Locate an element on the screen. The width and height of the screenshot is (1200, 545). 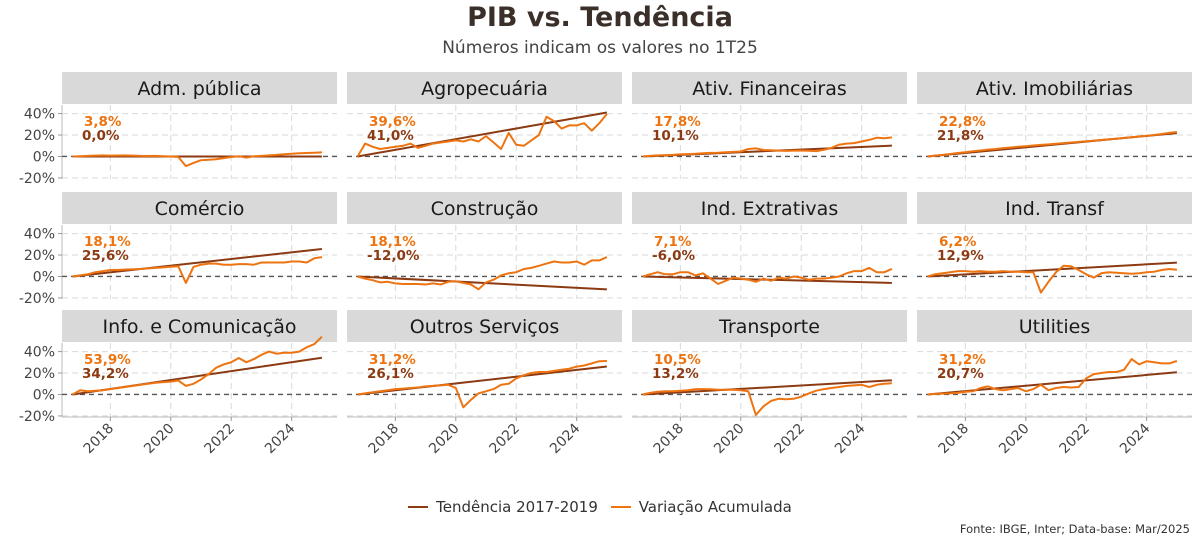
trend-value-label: -6,0% is located at coordinates (674, 256).